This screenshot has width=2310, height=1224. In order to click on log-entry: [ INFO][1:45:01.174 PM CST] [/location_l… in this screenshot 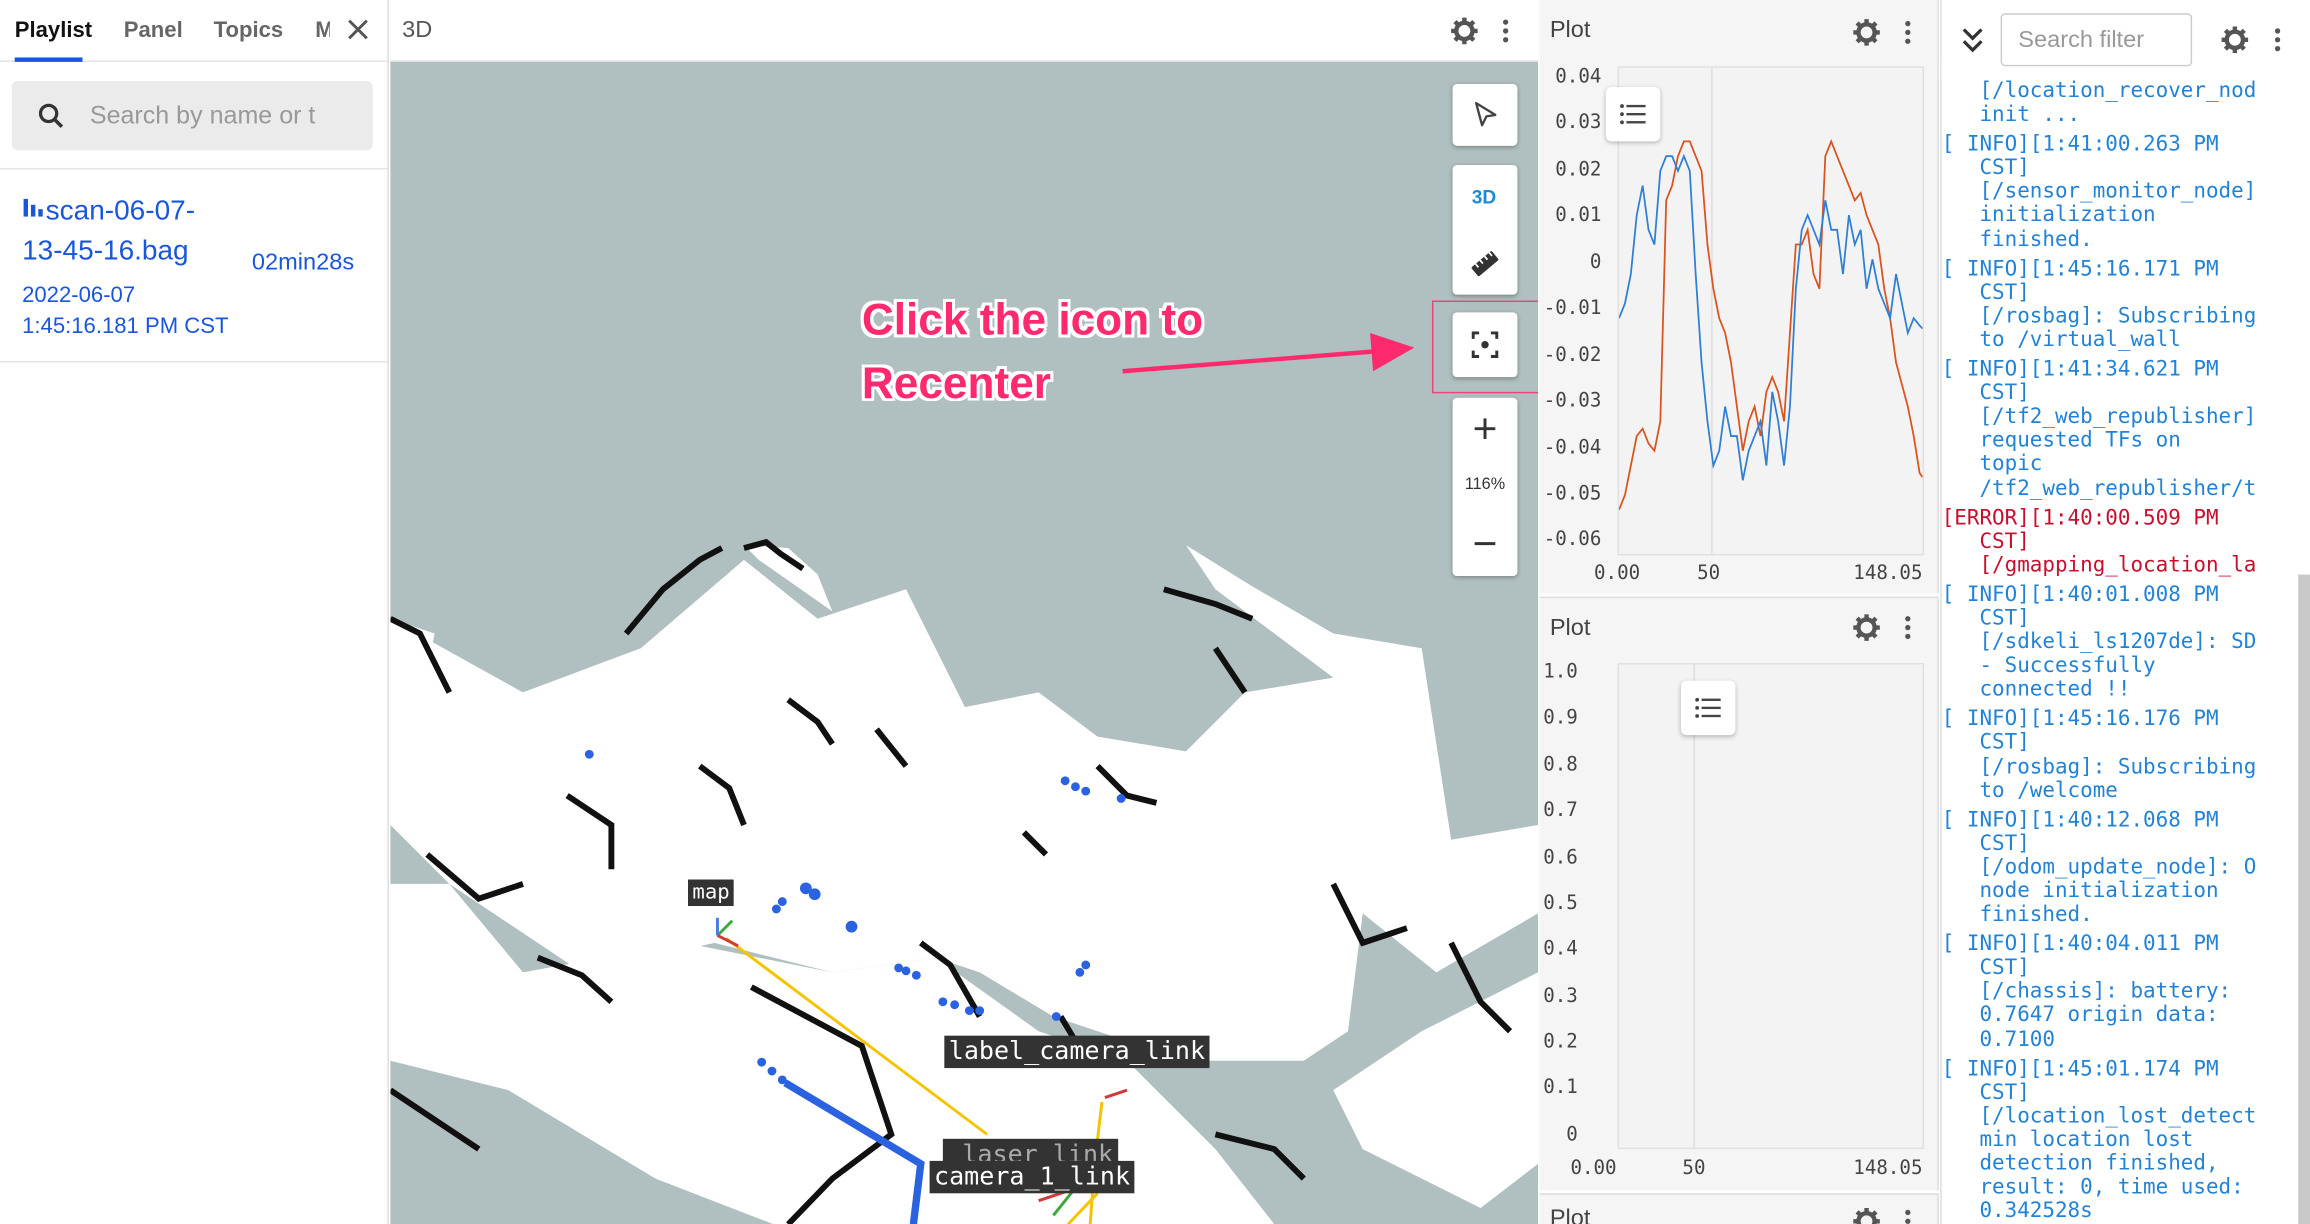, I will do `click(2099, 1140)`.